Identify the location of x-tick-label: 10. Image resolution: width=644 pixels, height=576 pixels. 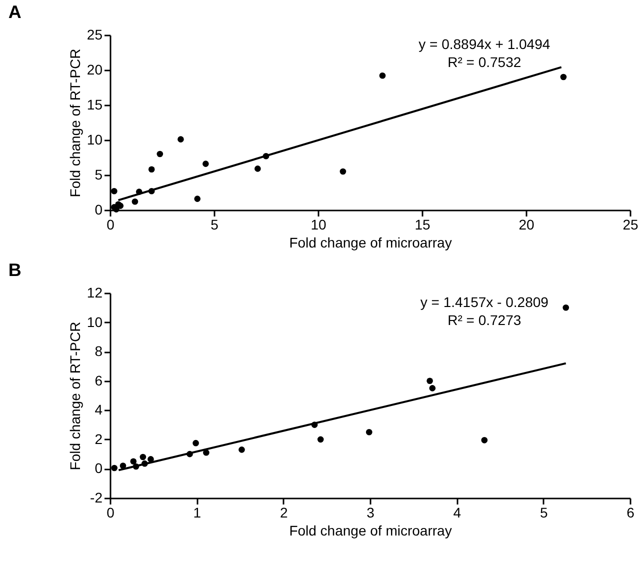
(318, 224).